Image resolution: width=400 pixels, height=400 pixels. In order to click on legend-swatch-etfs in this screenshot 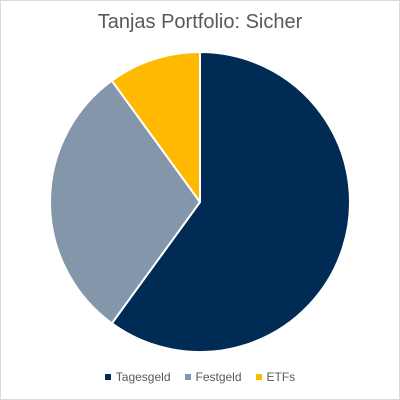, I will do `click(258, 377)`.